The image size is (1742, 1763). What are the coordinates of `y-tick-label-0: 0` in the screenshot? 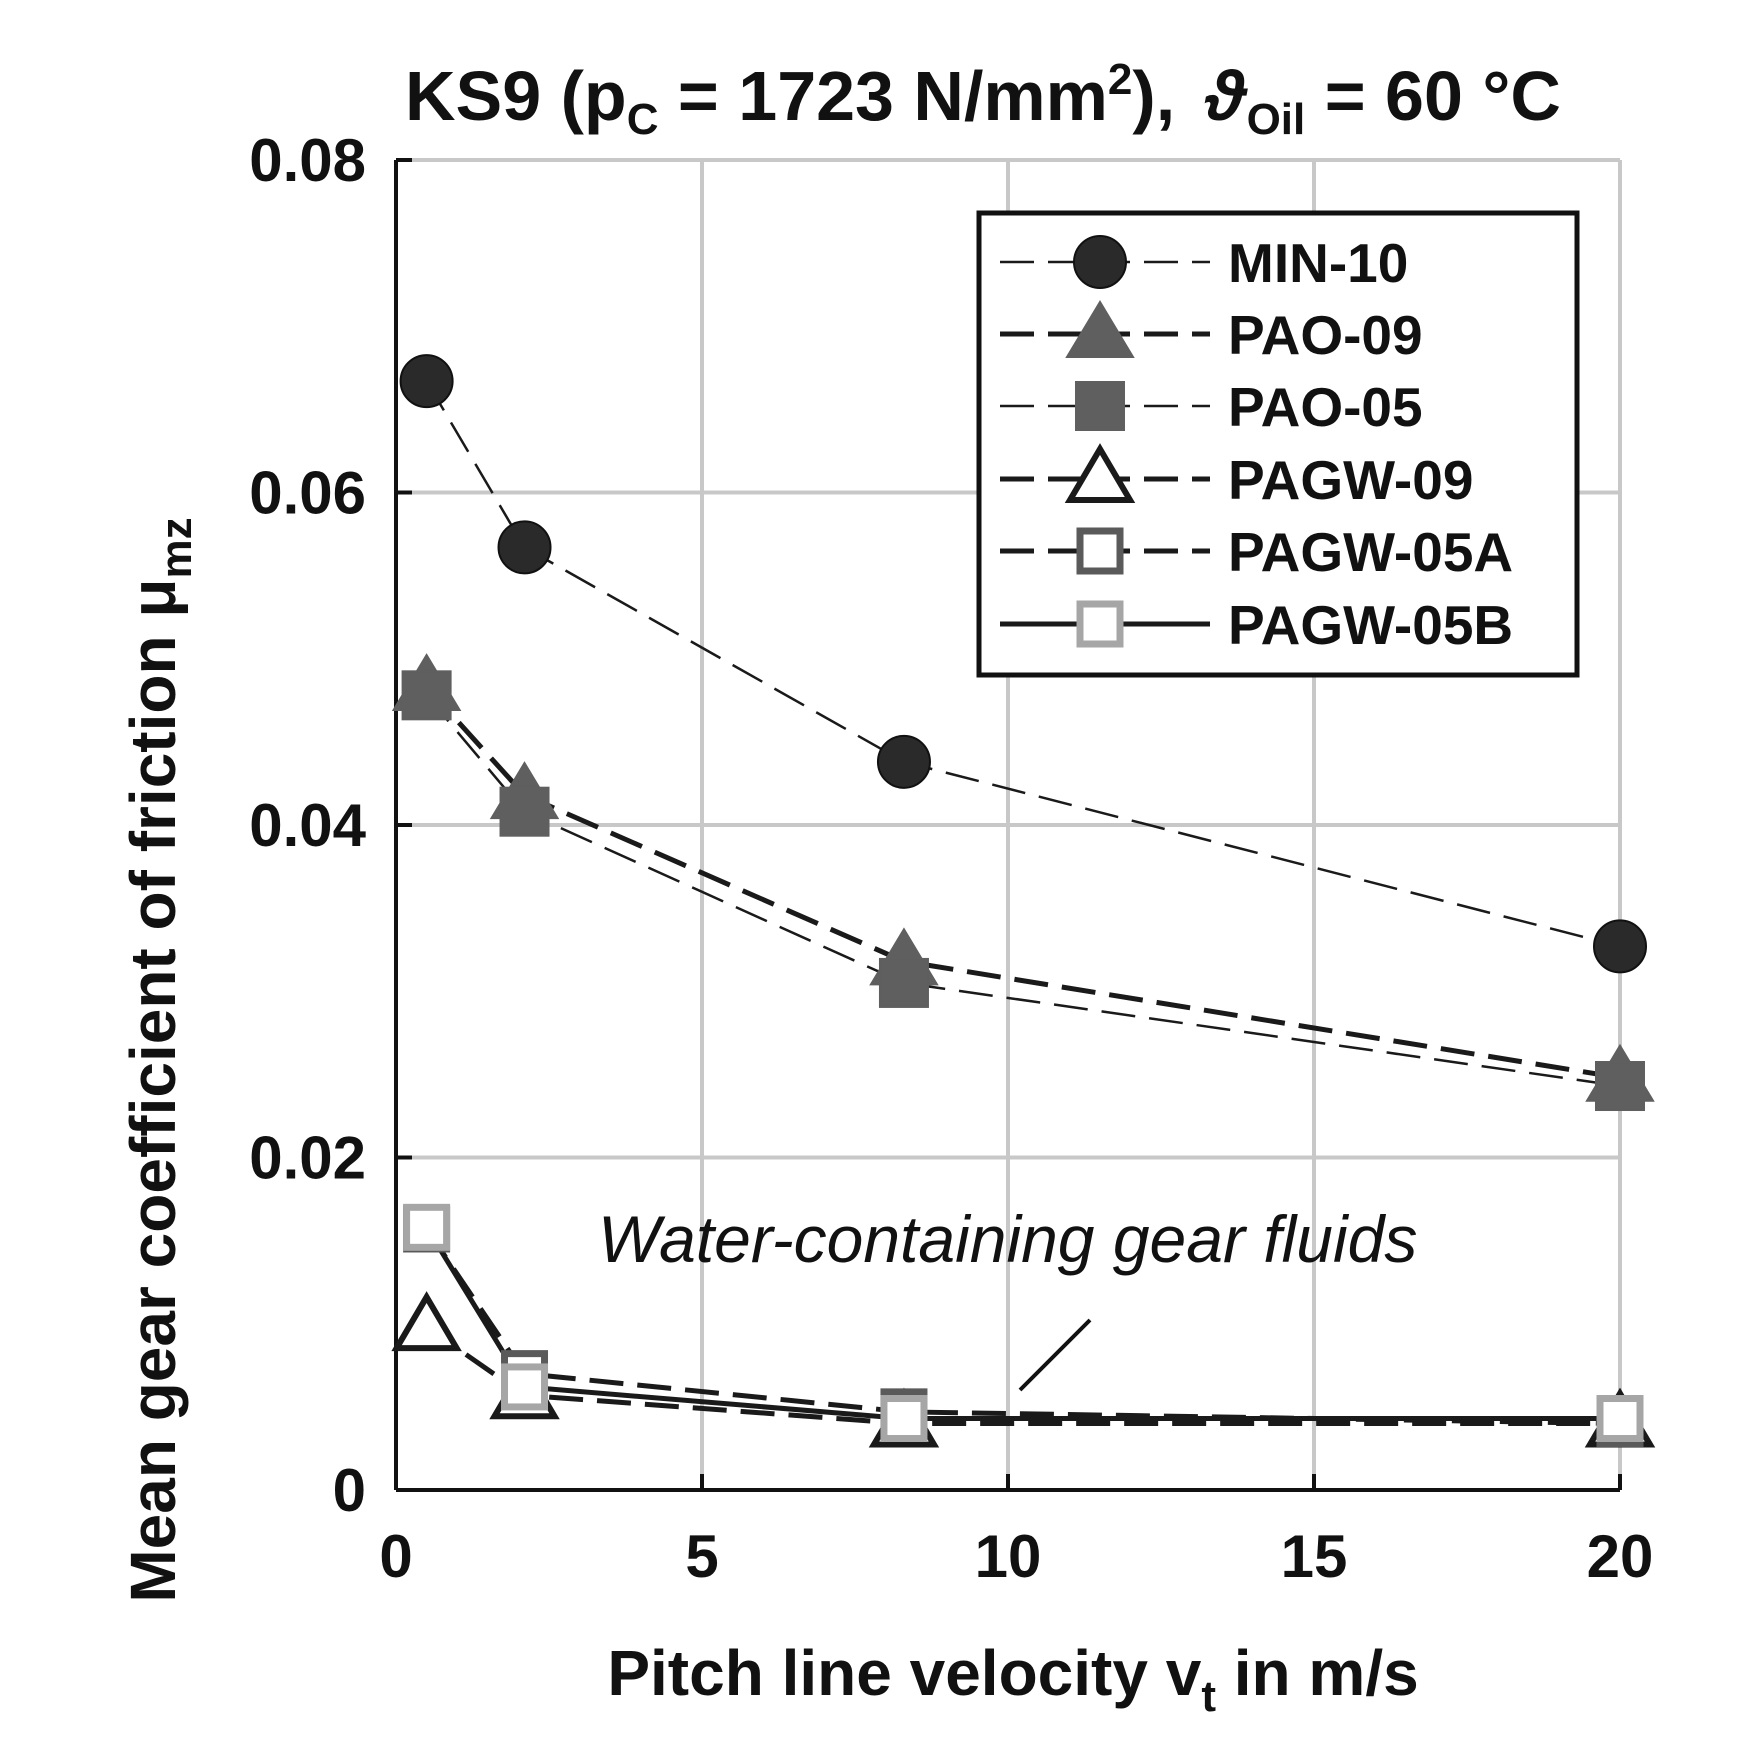 It's located at (349, 1490).